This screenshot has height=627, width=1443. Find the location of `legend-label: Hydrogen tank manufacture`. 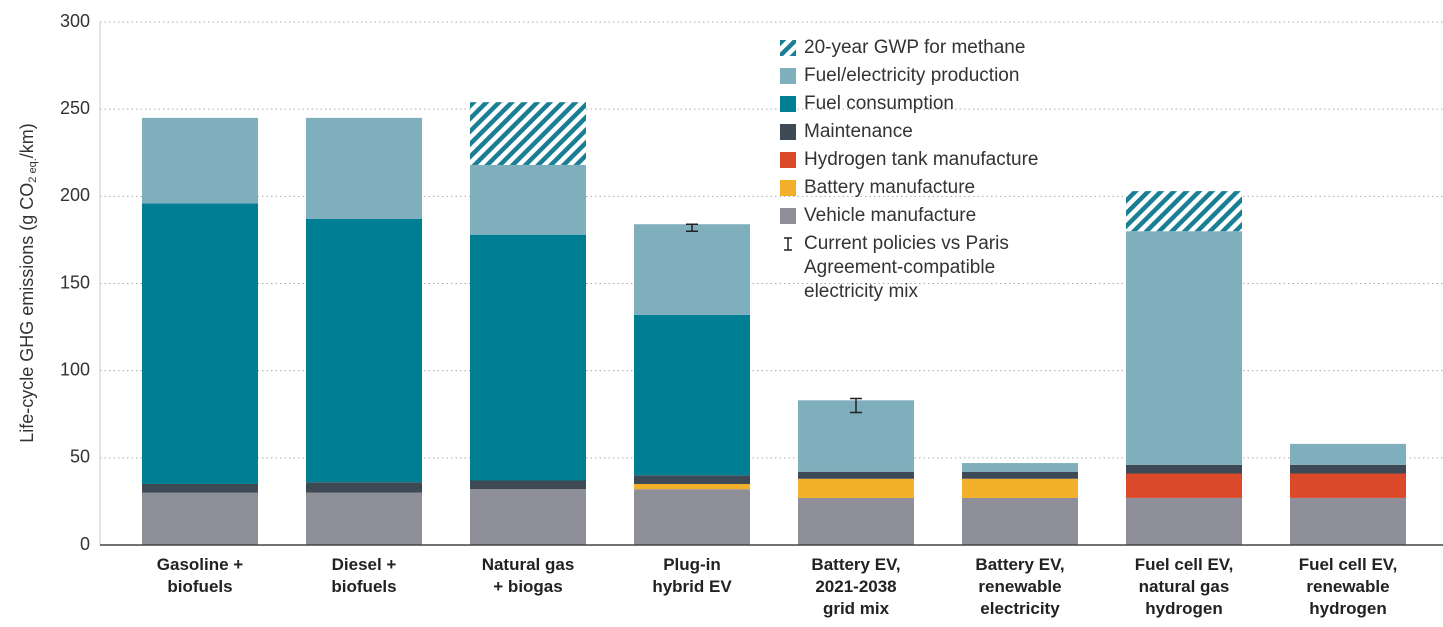

legend-label: Hydrogen tank manufacture is located at coordinates (921, 159).